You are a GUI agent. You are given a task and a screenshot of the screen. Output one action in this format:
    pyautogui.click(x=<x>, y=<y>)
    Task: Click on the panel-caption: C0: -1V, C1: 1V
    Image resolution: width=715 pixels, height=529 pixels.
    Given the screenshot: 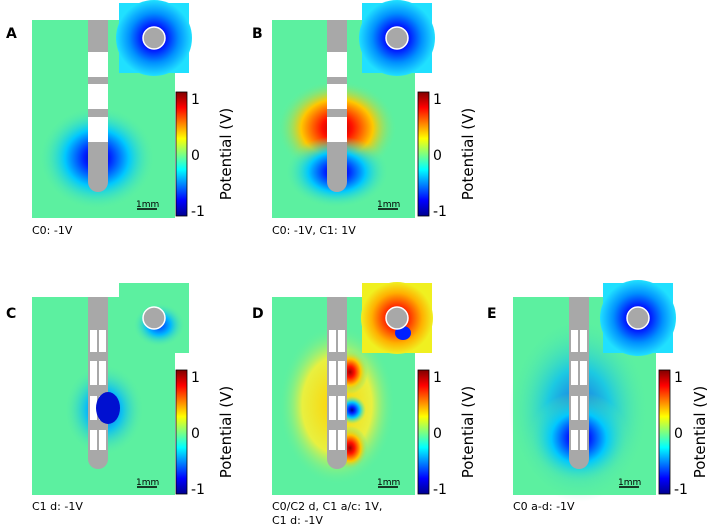 What is the action you would take?
    pyautogui.click(x=314, y=230)
    